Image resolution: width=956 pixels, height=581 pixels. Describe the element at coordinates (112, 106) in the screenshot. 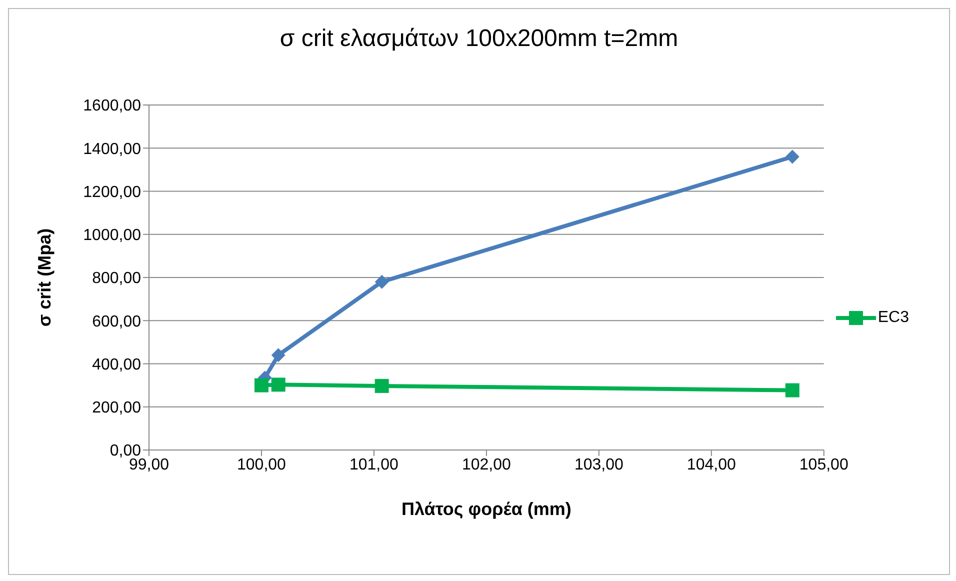

I see `y-tick-label: 1600,00` at that location.